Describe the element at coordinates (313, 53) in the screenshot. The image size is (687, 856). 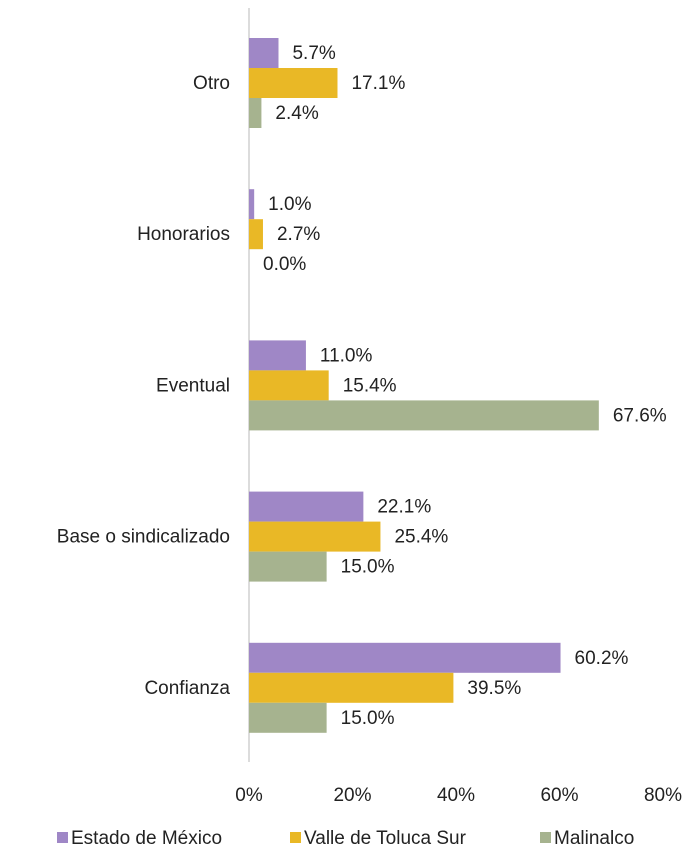
I see `data-label: 5.7%` at that location.